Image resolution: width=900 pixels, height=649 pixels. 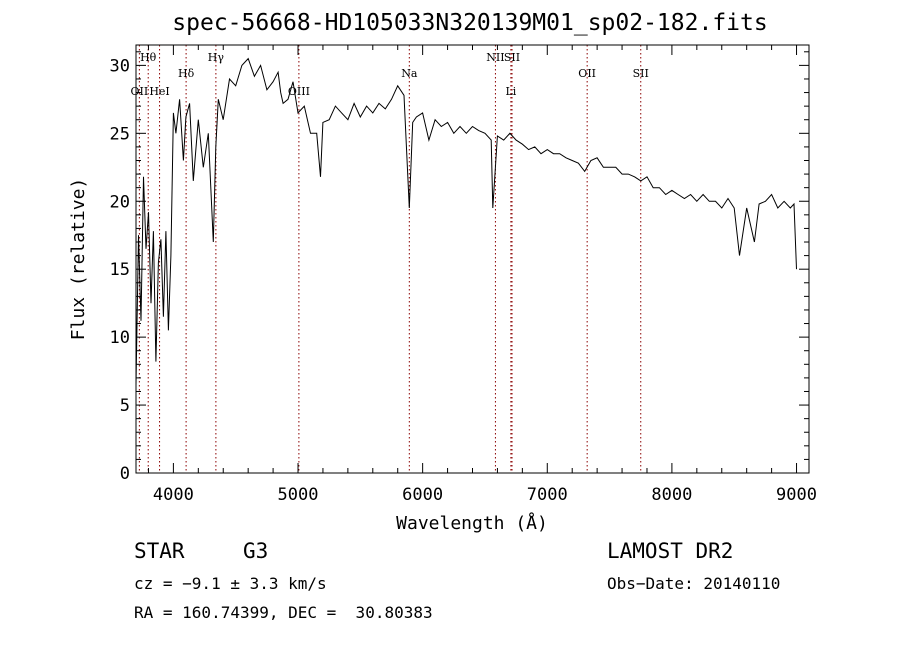 What do you see at coordinates (422, 495) in the screenshot?
I see `x-tick-label: 6000` at bounding box center [422, 495].